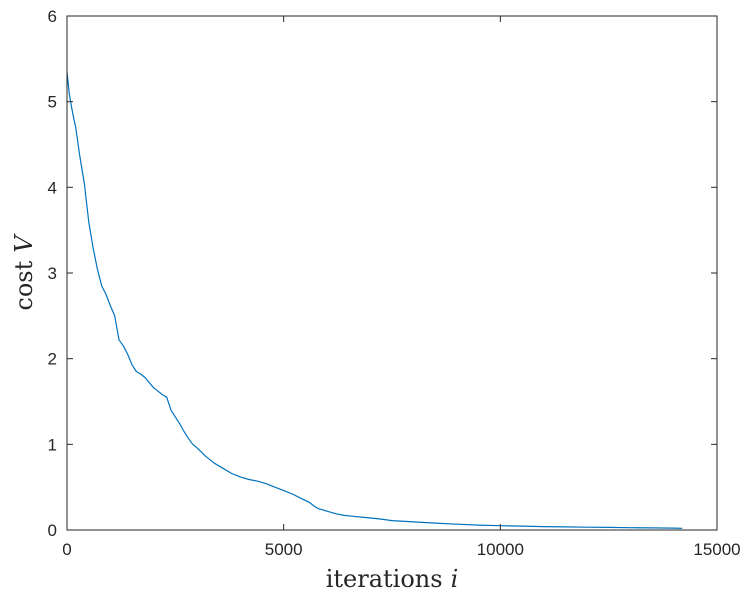 The height and width of the screenshot is (599, 751). What do you see at coordinates (52, 187) in the screenshot?
I see `y-tick-label: 4` at bounding box center [52, 187].